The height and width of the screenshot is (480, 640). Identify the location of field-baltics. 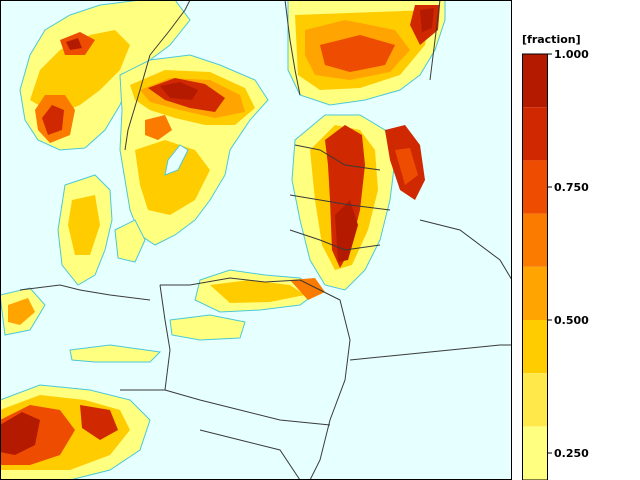
(358, 202).